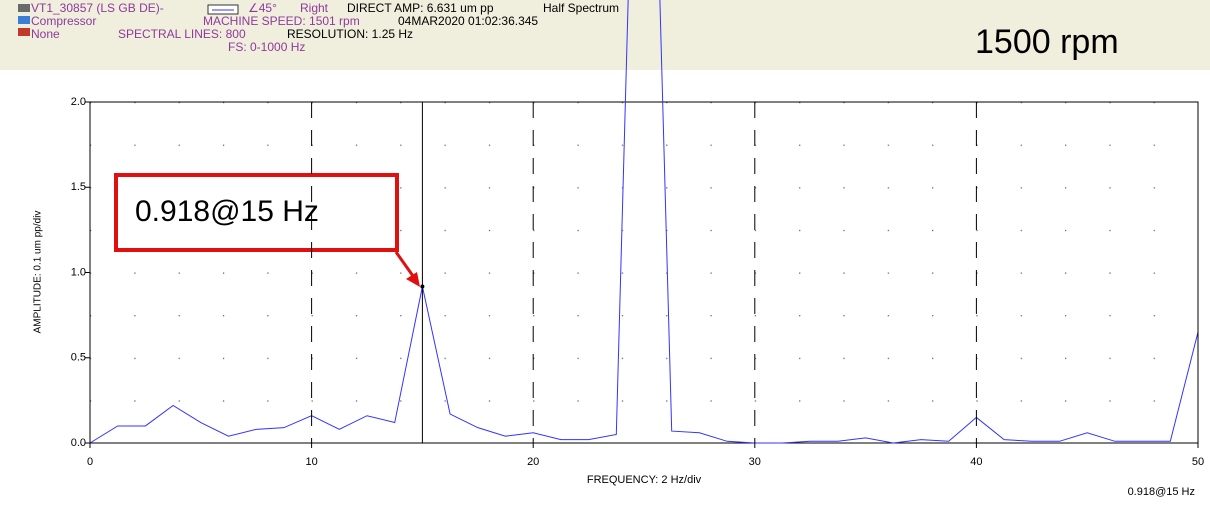 The height and width of the screenshot is (532, 1210). What do you see at coordinates (644, 480) in the screenshot?
I see `x-axis-label: FREQUENCY: 2 Hz/div` at bounding box center [644, 480].